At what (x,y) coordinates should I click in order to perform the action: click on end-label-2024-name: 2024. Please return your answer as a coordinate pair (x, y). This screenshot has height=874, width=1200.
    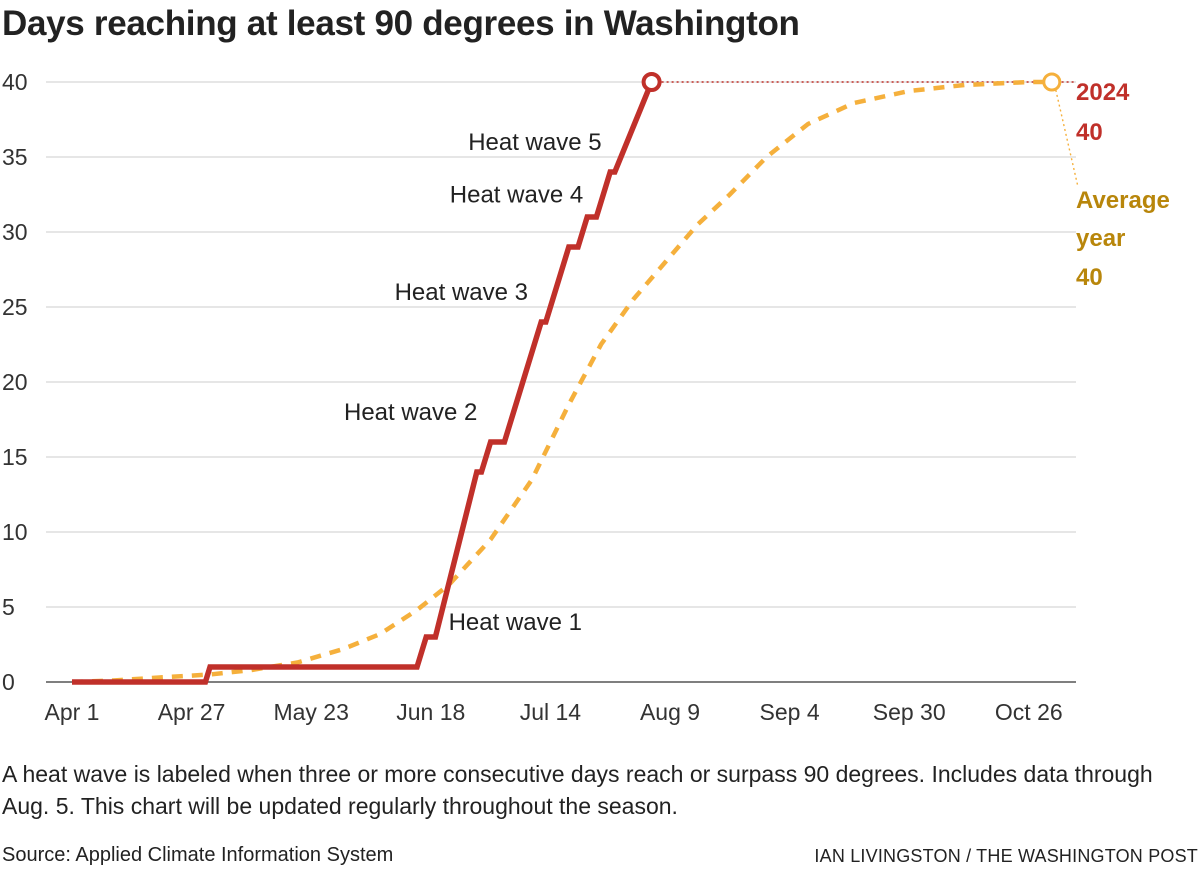
    Looking at the image, I should click on (1103, 92).